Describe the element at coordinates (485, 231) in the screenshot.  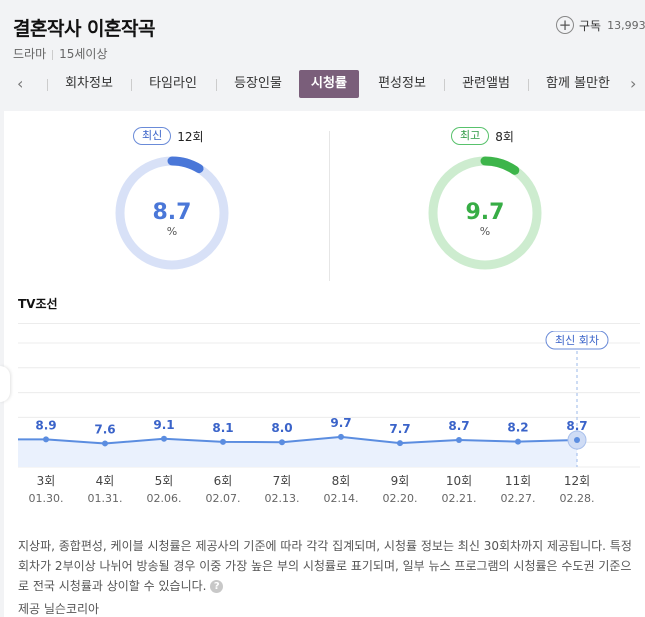
I see `best-unit: %` at that location.